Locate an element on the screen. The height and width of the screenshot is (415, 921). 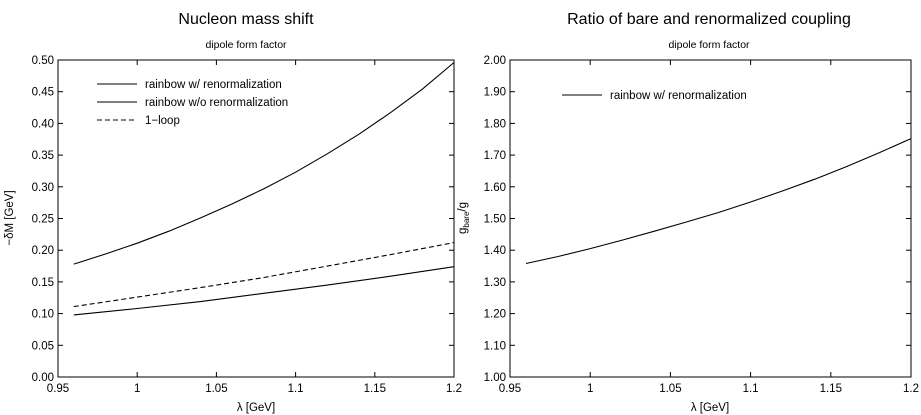
y-axis-label: gbare/g is located at coordinates (464, 218).